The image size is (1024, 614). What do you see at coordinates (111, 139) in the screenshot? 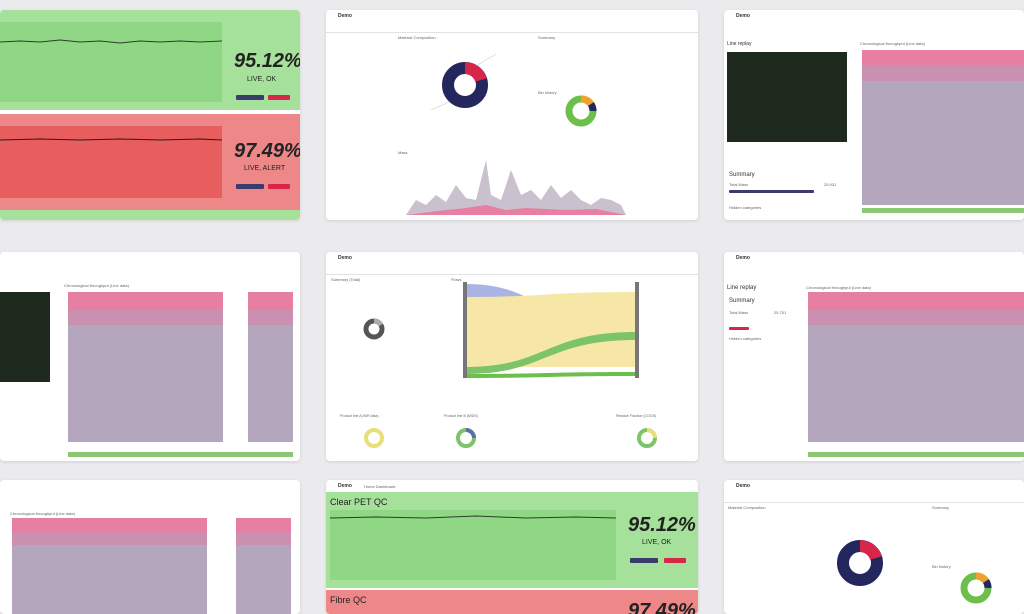
I see `alert-trend-line` at bounding box center [111, 139].